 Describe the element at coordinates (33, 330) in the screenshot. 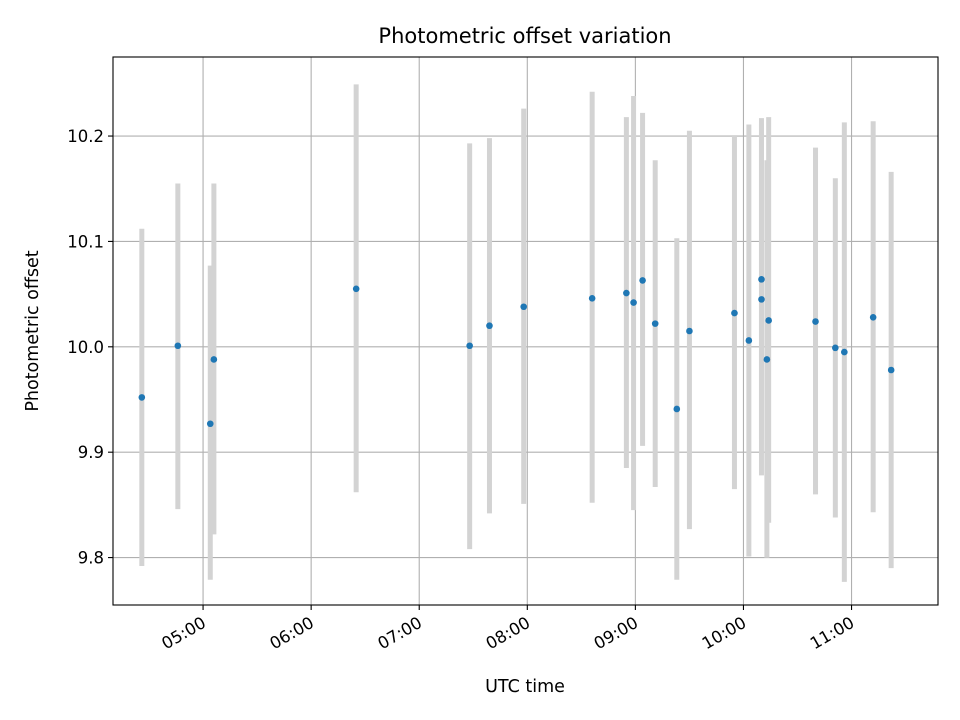

I see `y-axis-label: Photometric offset` at that location.